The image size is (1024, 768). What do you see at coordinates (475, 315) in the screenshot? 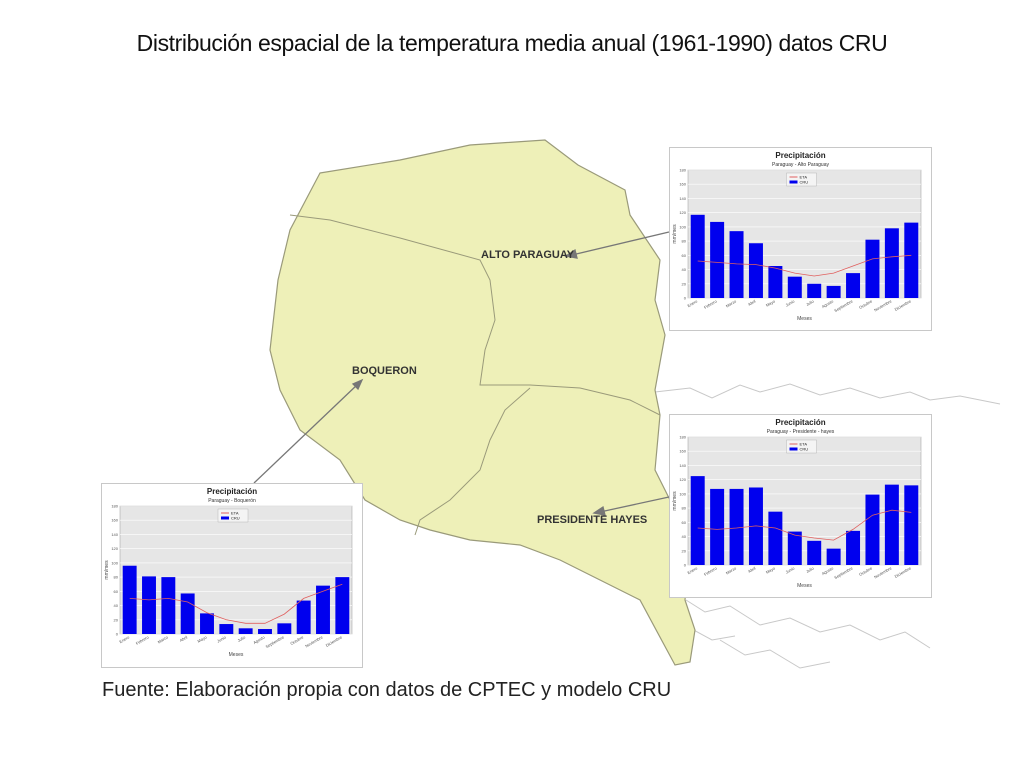
I see `border-alto-boqueron` at bounding box center [475, 315].